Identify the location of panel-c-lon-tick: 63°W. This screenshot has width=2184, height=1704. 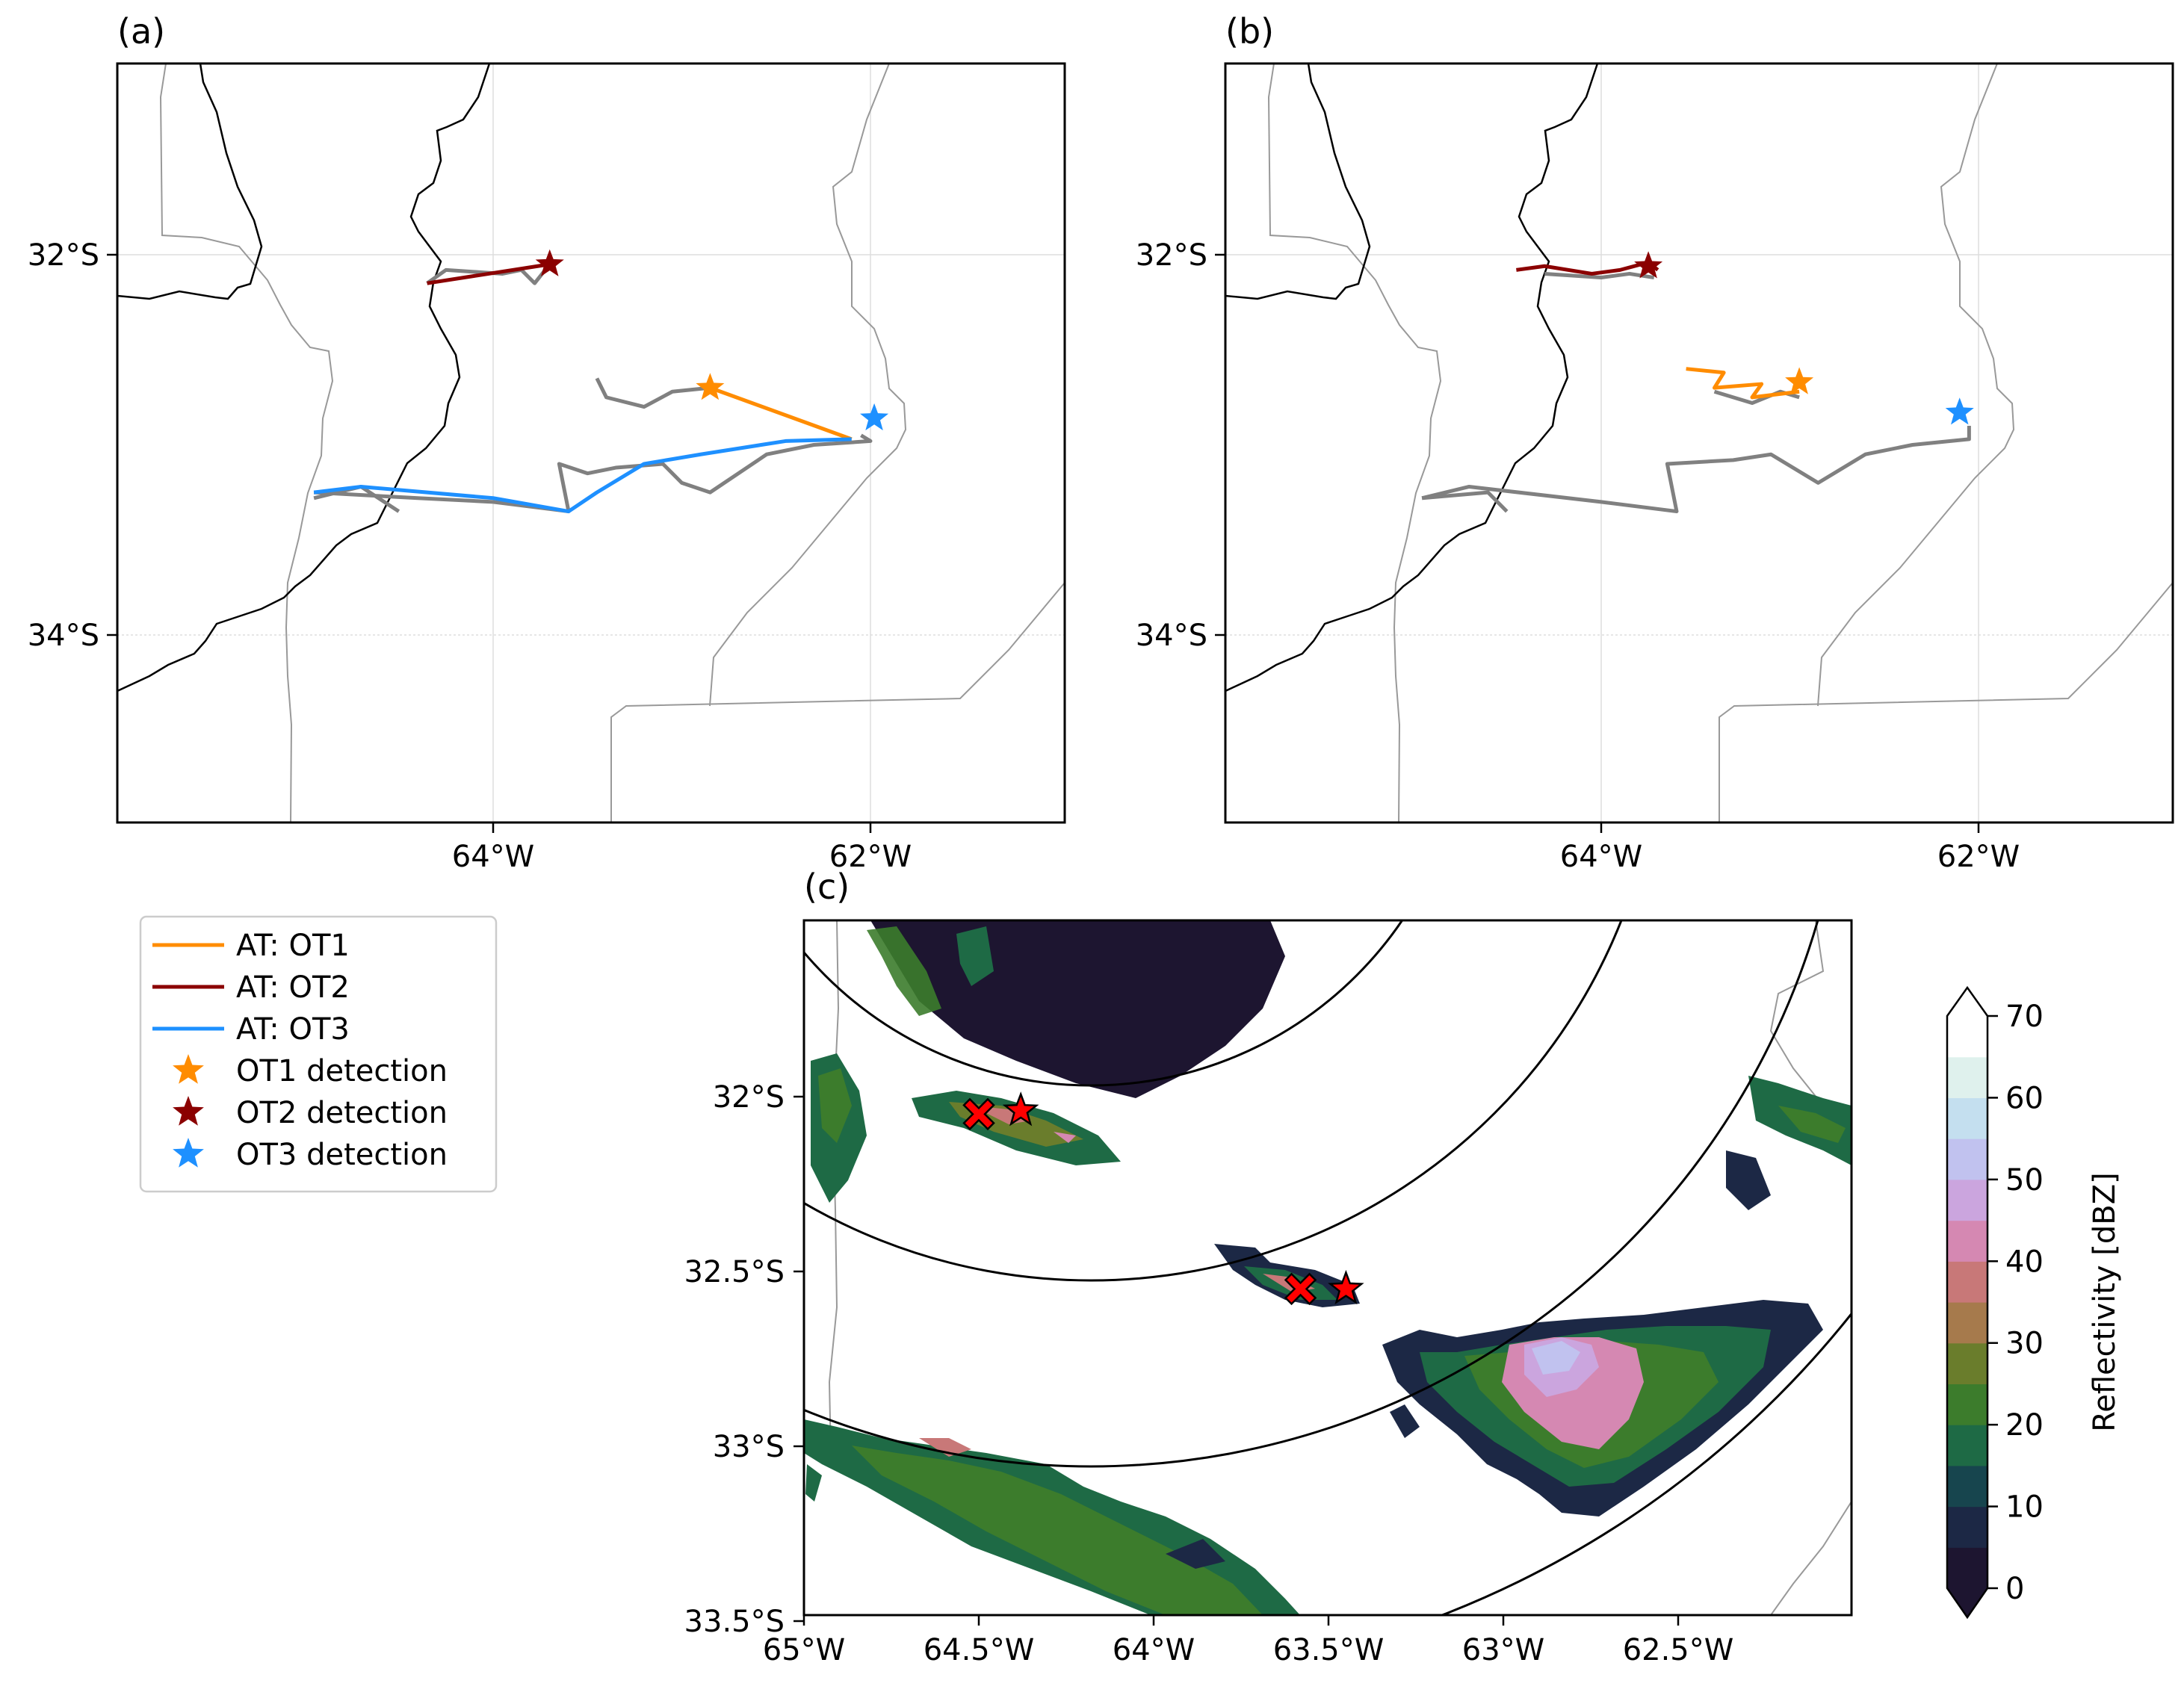
(1503, 1650).